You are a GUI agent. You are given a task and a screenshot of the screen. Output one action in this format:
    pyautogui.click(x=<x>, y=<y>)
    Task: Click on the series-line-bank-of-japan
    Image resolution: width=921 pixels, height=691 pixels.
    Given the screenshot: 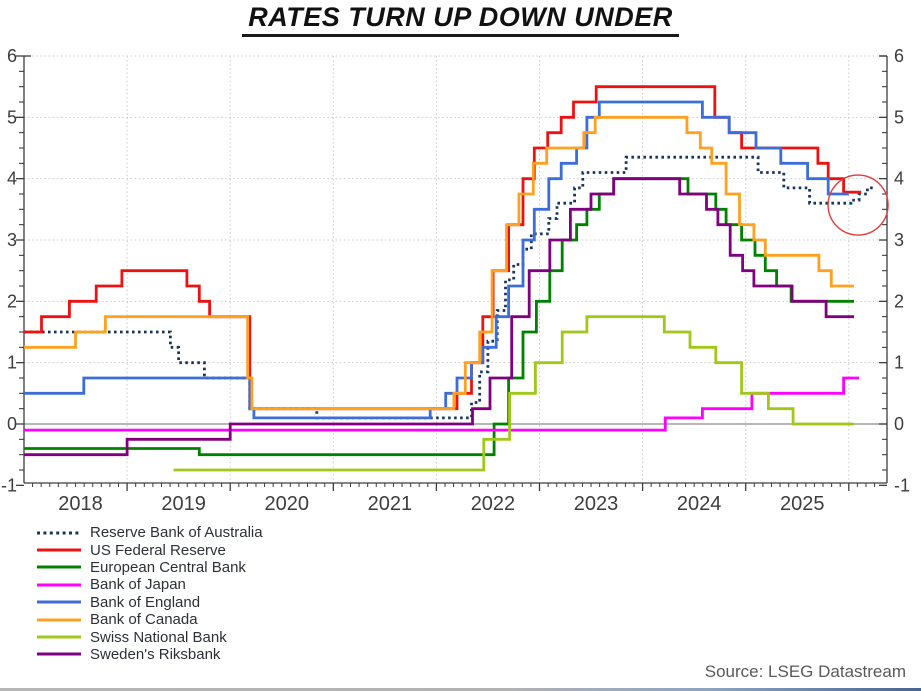 What is the action you would take?
    pyautogui.click(x=442, y=404)
    